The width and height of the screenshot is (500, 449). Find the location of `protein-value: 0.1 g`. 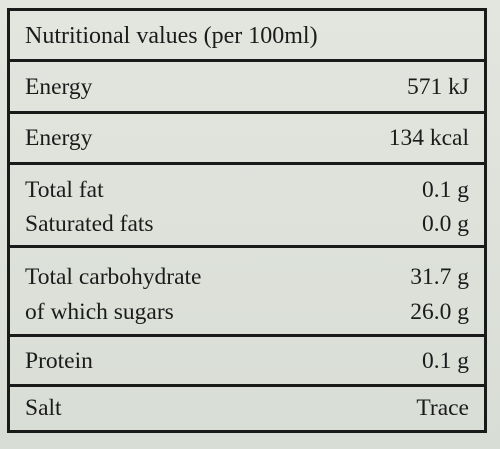

protein-value: 0.1 g is located at coordinates (445, 361).